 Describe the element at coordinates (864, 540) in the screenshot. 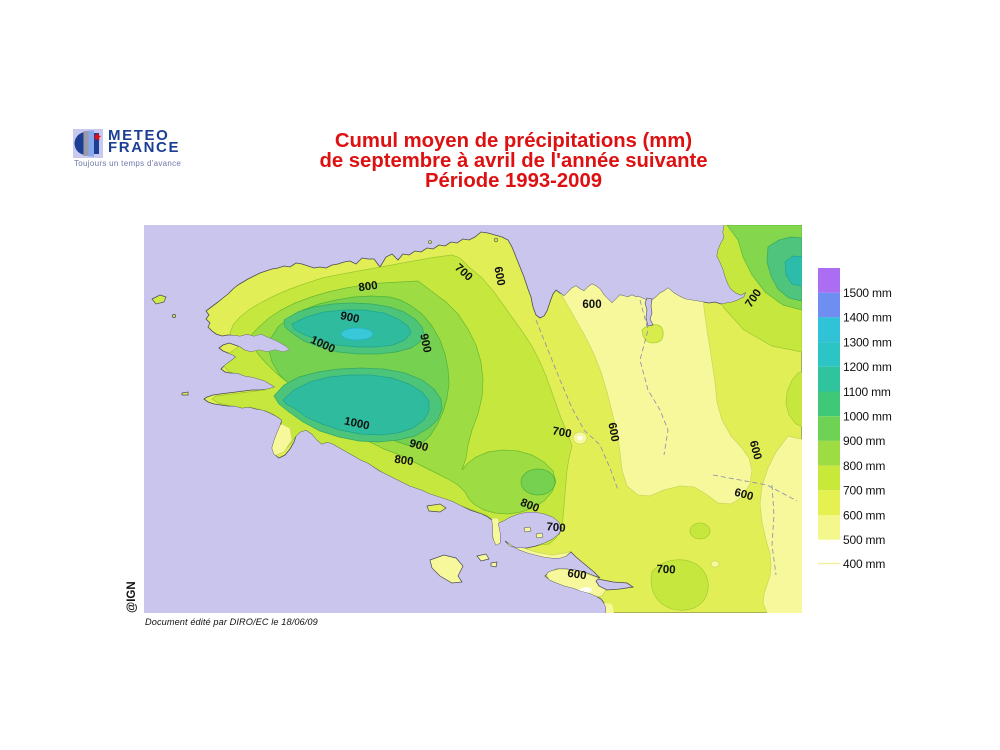

I see `svg-text: 500 mm` at that location.